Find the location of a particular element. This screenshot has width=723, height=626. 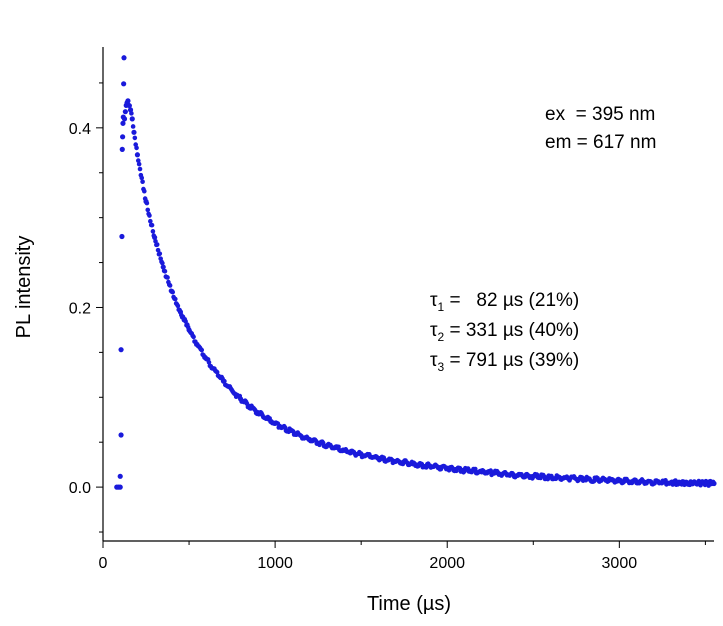

tau-2-subscript: 2 is located at coordinates (441, 337).